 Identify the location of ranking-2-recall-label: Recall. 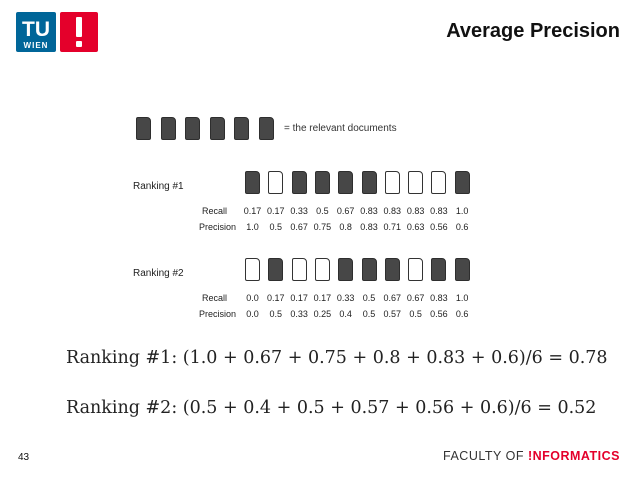
(214, 298).